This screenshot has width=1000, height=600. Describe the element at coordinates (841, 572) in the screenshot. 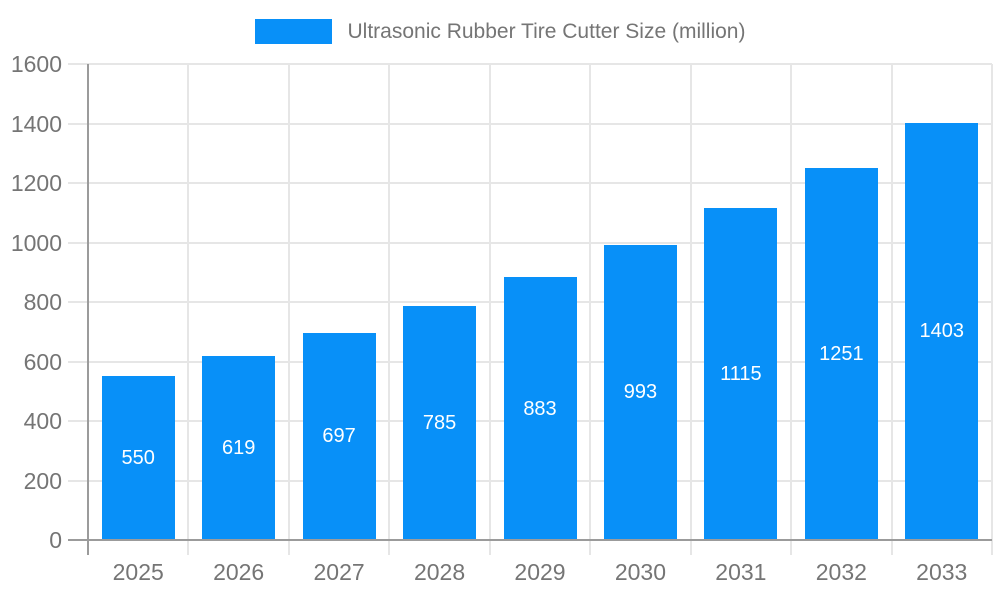

I see `x-axis-tick-label: 2032` at that location.